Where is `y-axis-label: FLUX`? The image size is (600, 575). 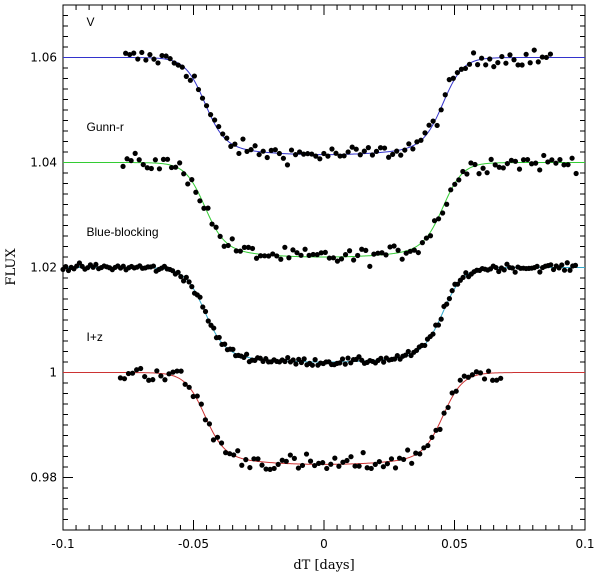 y-axis-label: FLUX is located at coordinates (11, 267).